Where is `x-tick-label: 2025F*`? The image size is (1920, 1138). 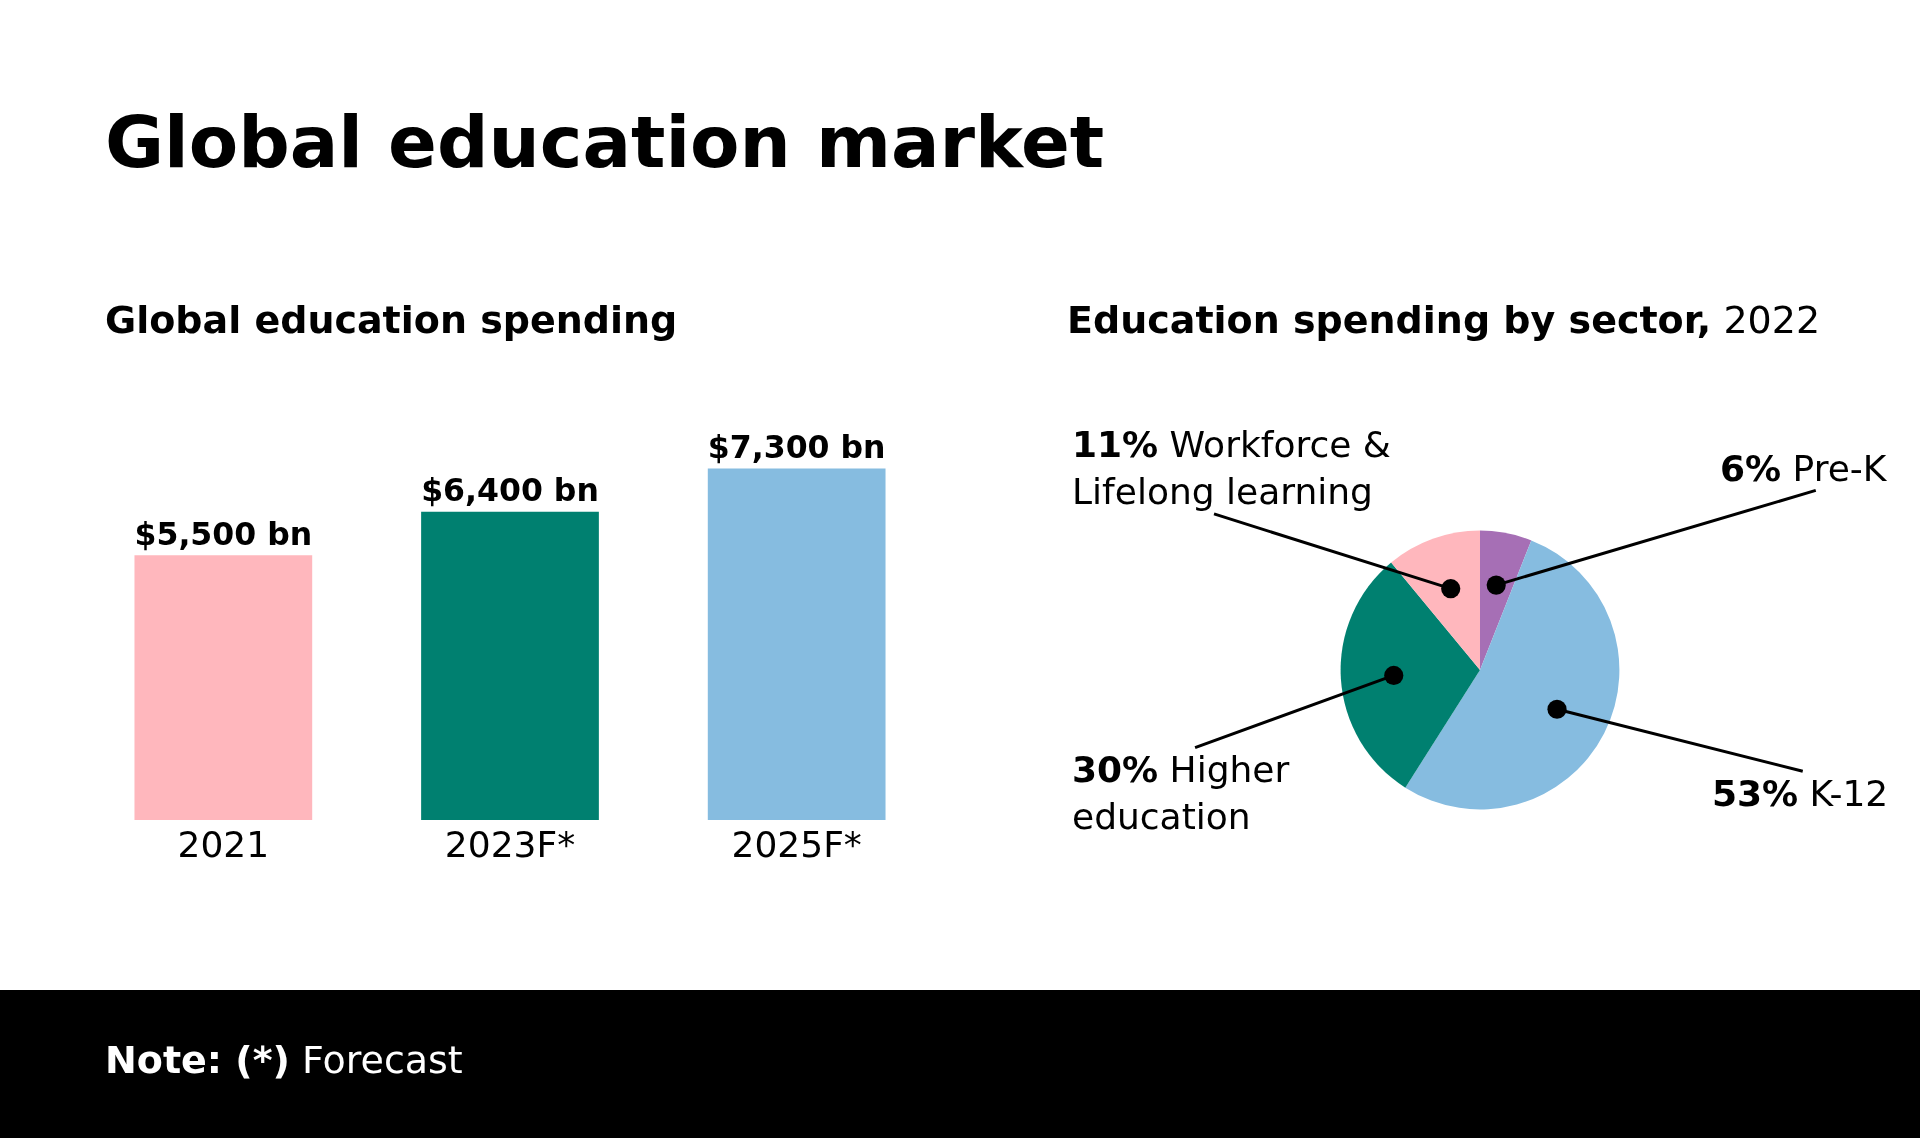 x-tick-label: 2025F* is located at coordinates (796, 844).